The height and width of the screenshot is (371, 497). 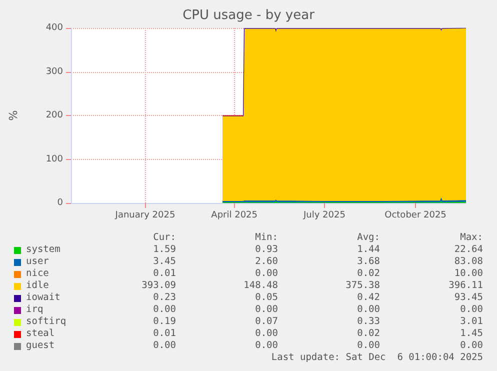 What do you see at coordinates (377, 358) in the screenshot?
I see `text: Last update: Sat Dec 6 01:00:04 2025` at bounding box center [377, 358].